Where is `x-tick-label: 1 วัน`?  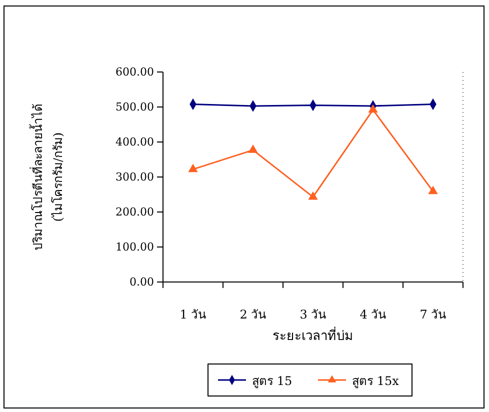
x-tick-label: 1 วัน is located at coordinates (193, 315).